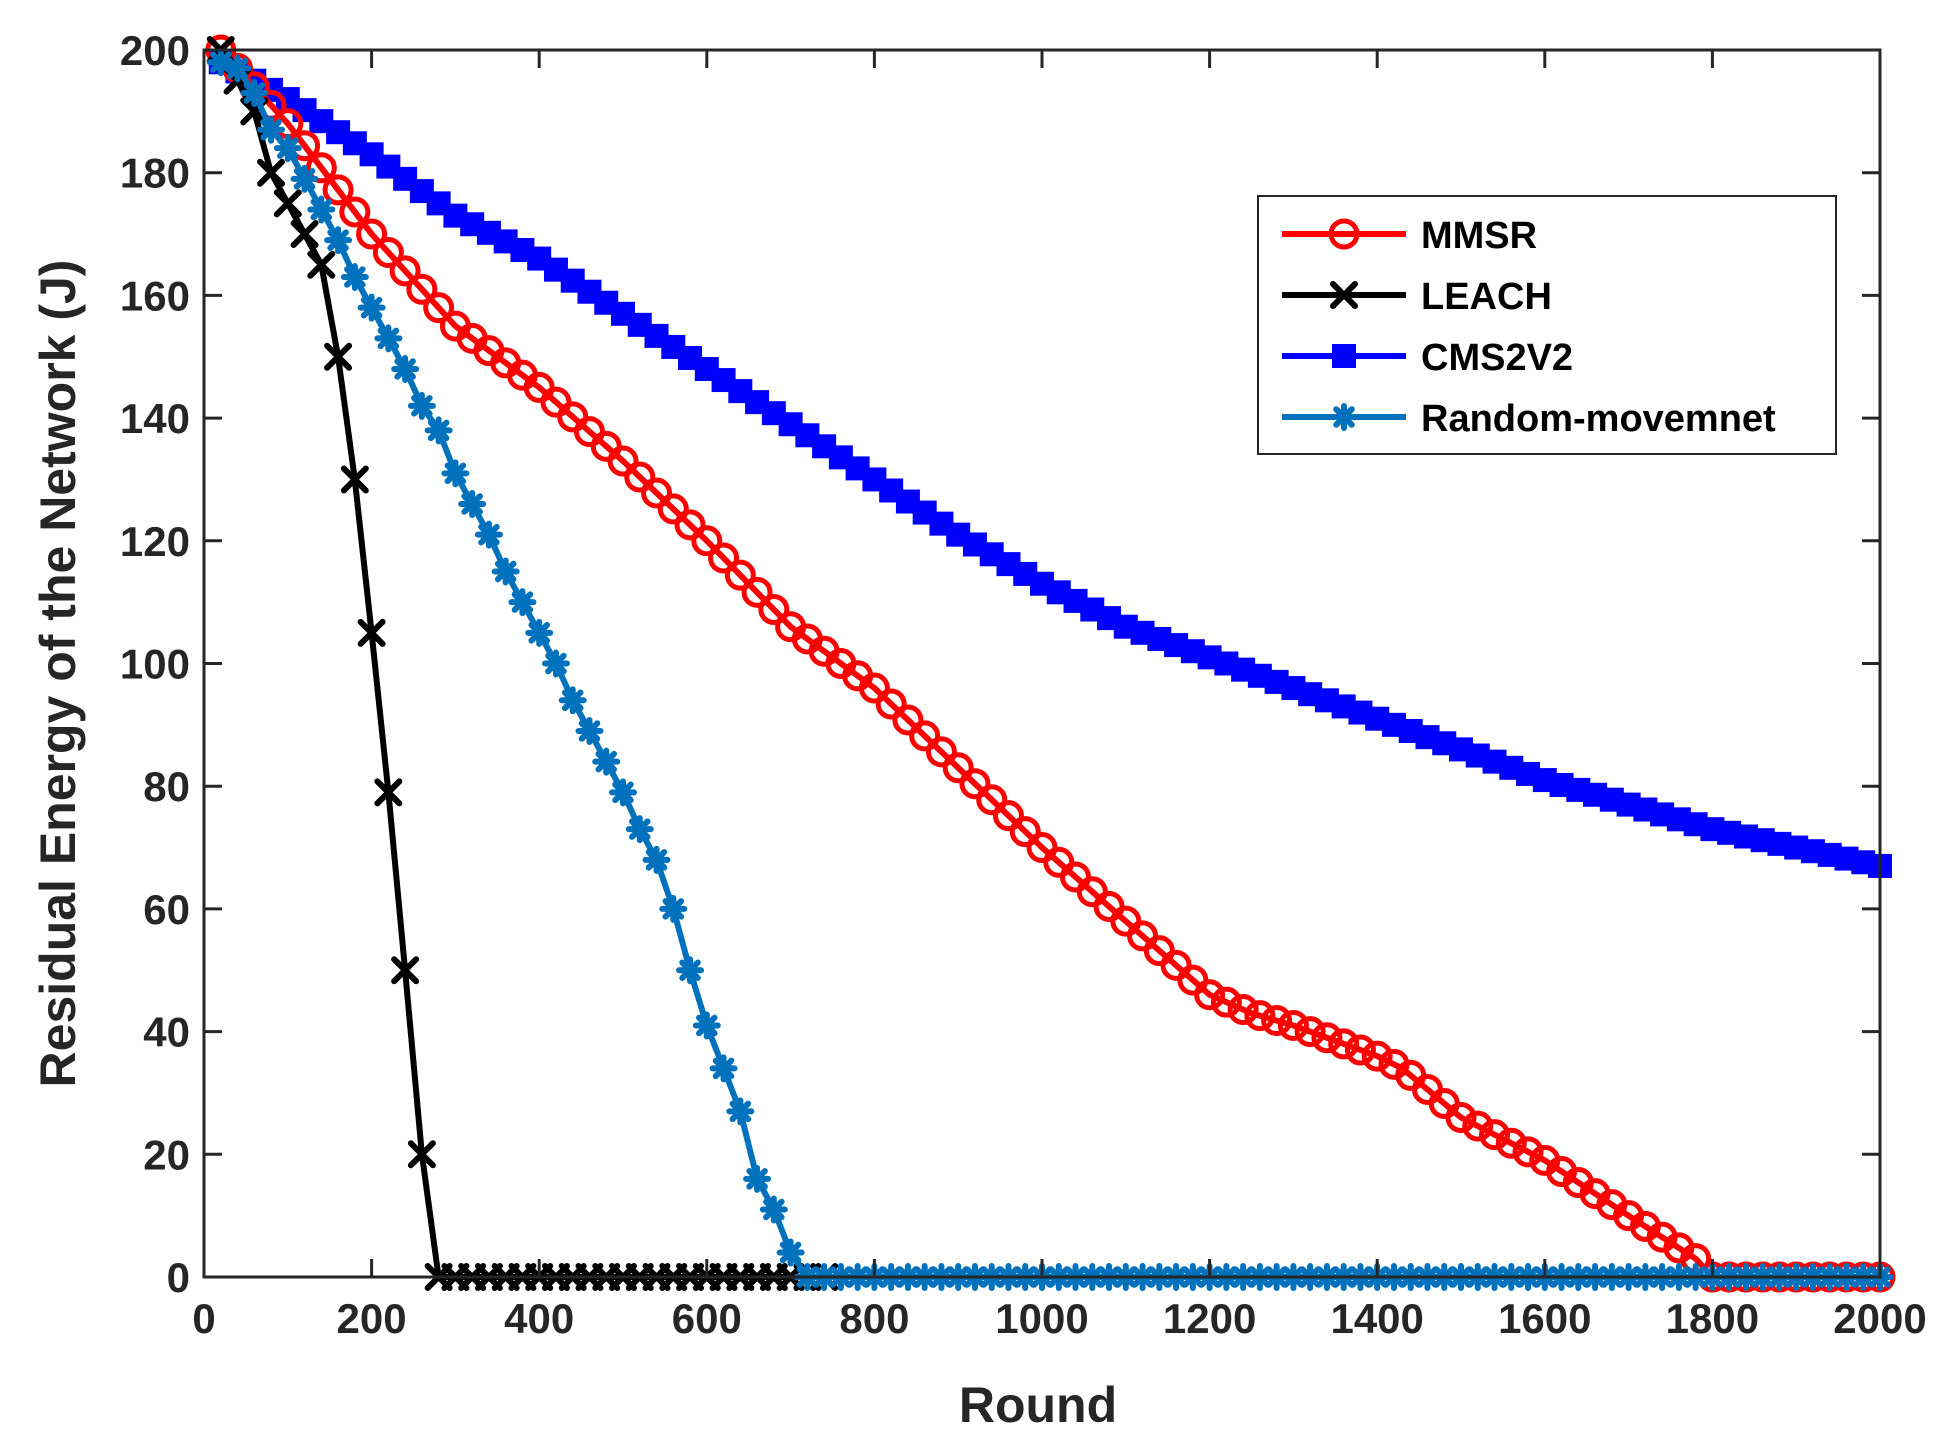  Describe the element at coordinates (166, 786) in the screenshot. I see `y-tick-label: 80` at that location.